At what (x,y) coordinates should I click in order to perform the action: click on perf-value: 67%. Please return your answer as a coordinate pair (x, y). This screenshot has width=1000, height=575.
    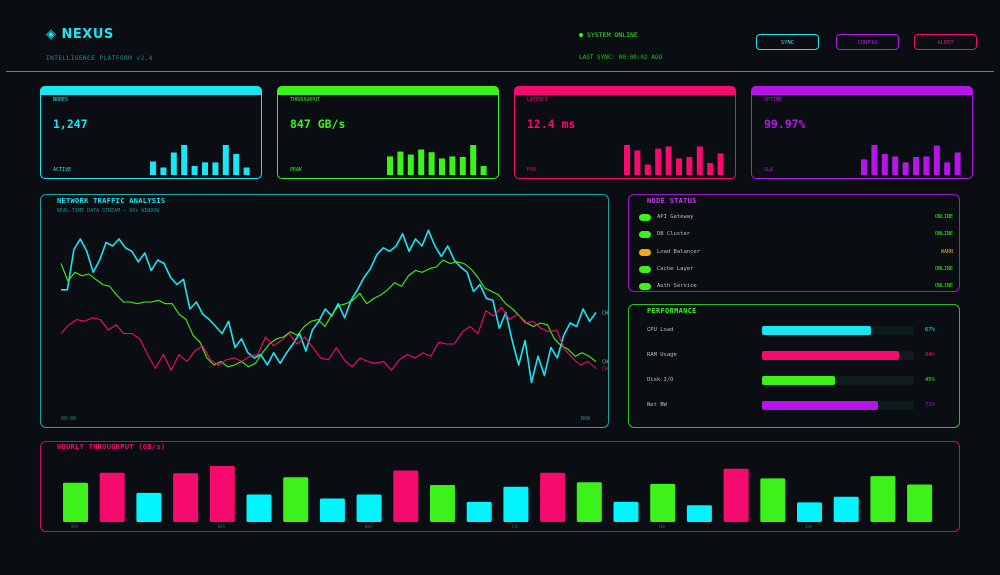
    Looking at the image, I should click on (930, 330).